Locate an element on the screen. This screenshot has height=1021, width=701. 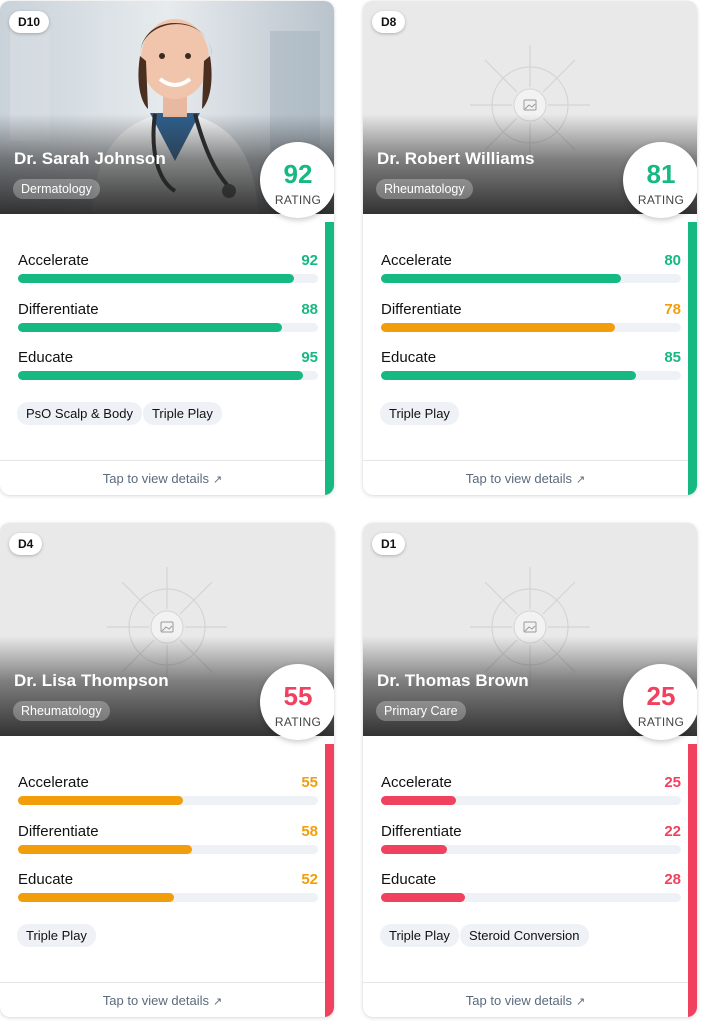
metric-value: 28 is located at coordinates (672, 879).